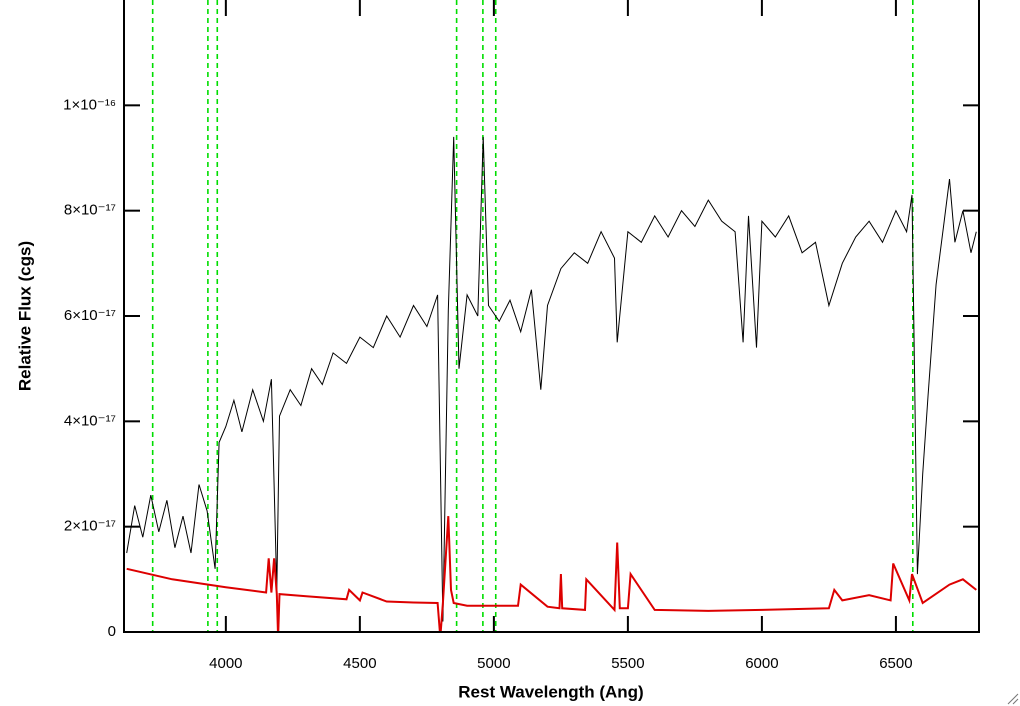  What do you see at coordinates (550, 691) in the screenshot?
I see `x-axis-title: Rest Wavelength (Ang)` at bounding box center [550, 691].